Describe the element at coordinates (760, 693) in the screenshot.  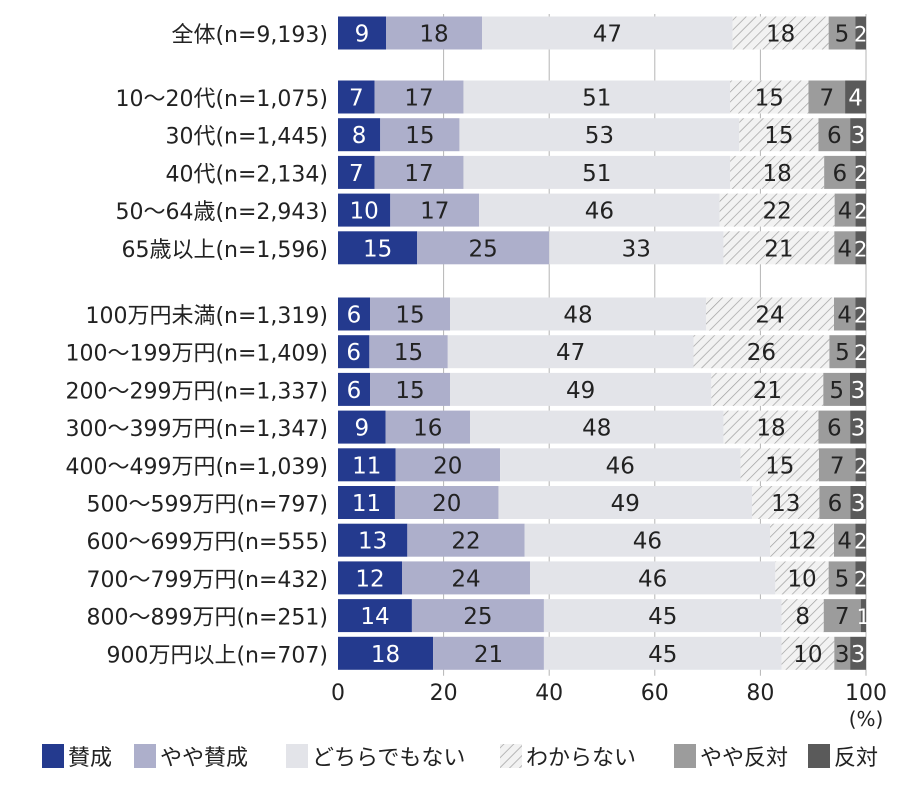
I see `x-tick-label: 80` at that location.